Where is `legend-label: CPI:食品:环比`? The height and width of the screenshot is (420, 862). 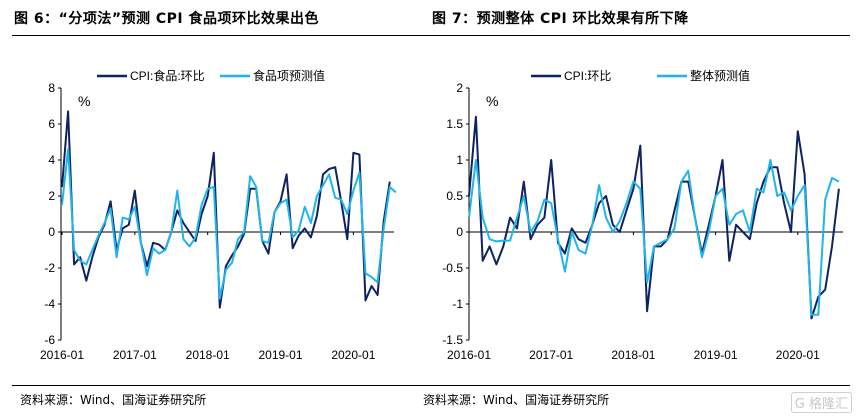
legend-label: CPI:食品:环比 is located at coordinates (167, 75).